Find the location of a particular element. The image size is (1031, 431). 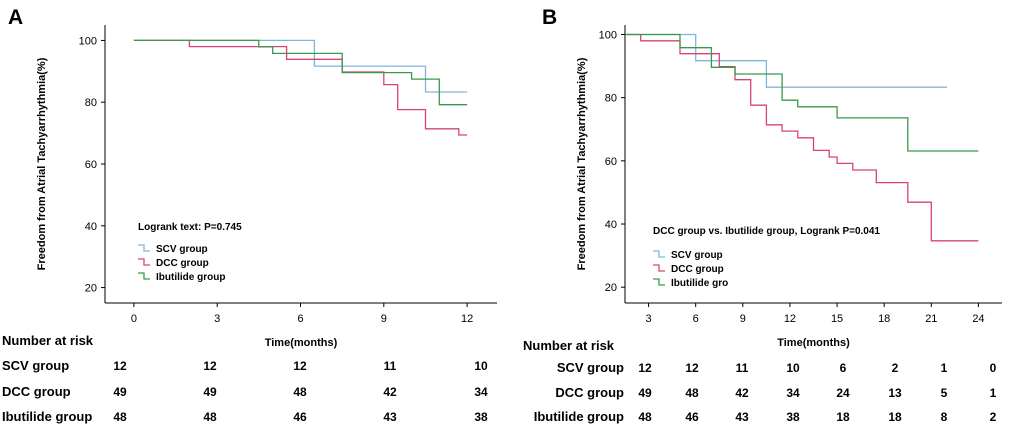

risk-cell: 8 is located at coordinates (944, 417).